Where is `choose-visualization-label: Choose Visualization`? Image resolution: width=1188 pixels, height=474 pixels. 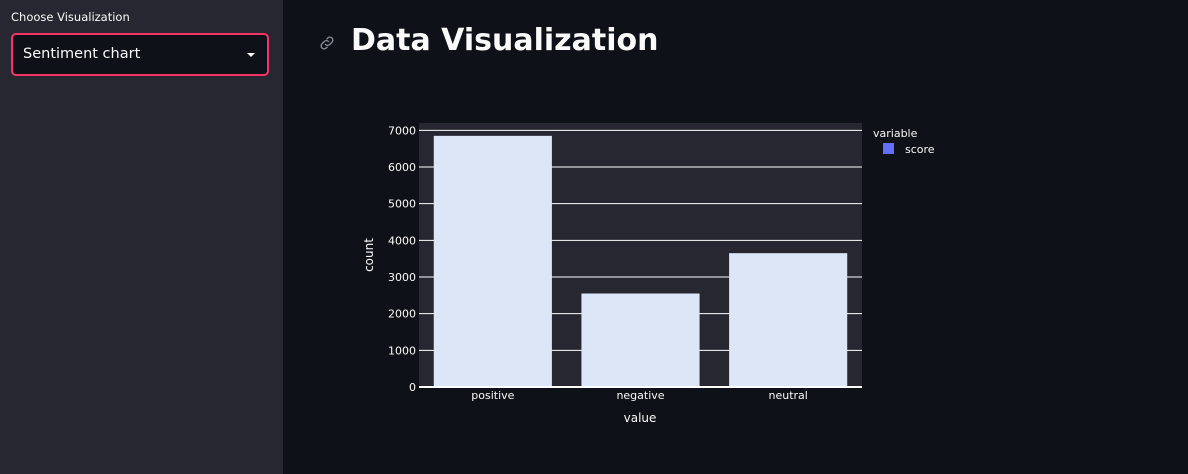 choose-visualization-label: Choose Visualization is located at coordinates (70, 17).